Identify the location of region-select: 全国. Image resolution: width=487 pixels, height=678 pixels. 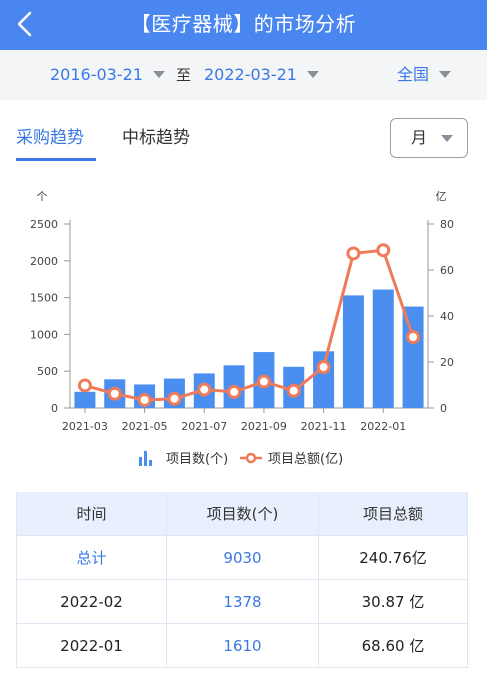
(424, 75).